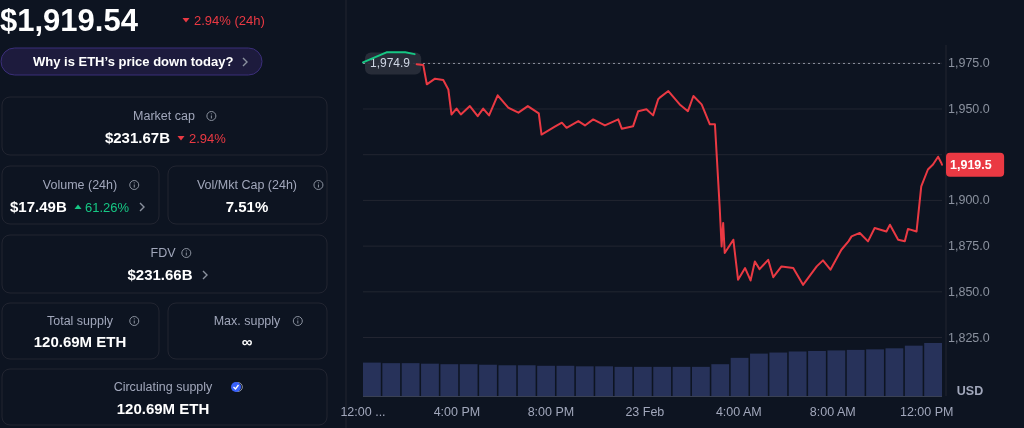 Image resolution: width=1024 pixels, height=428 pixels. Describe the element at coordinates (645, 412) in the screenshot. I see `x-tick-label: 23 Feb` at that location.